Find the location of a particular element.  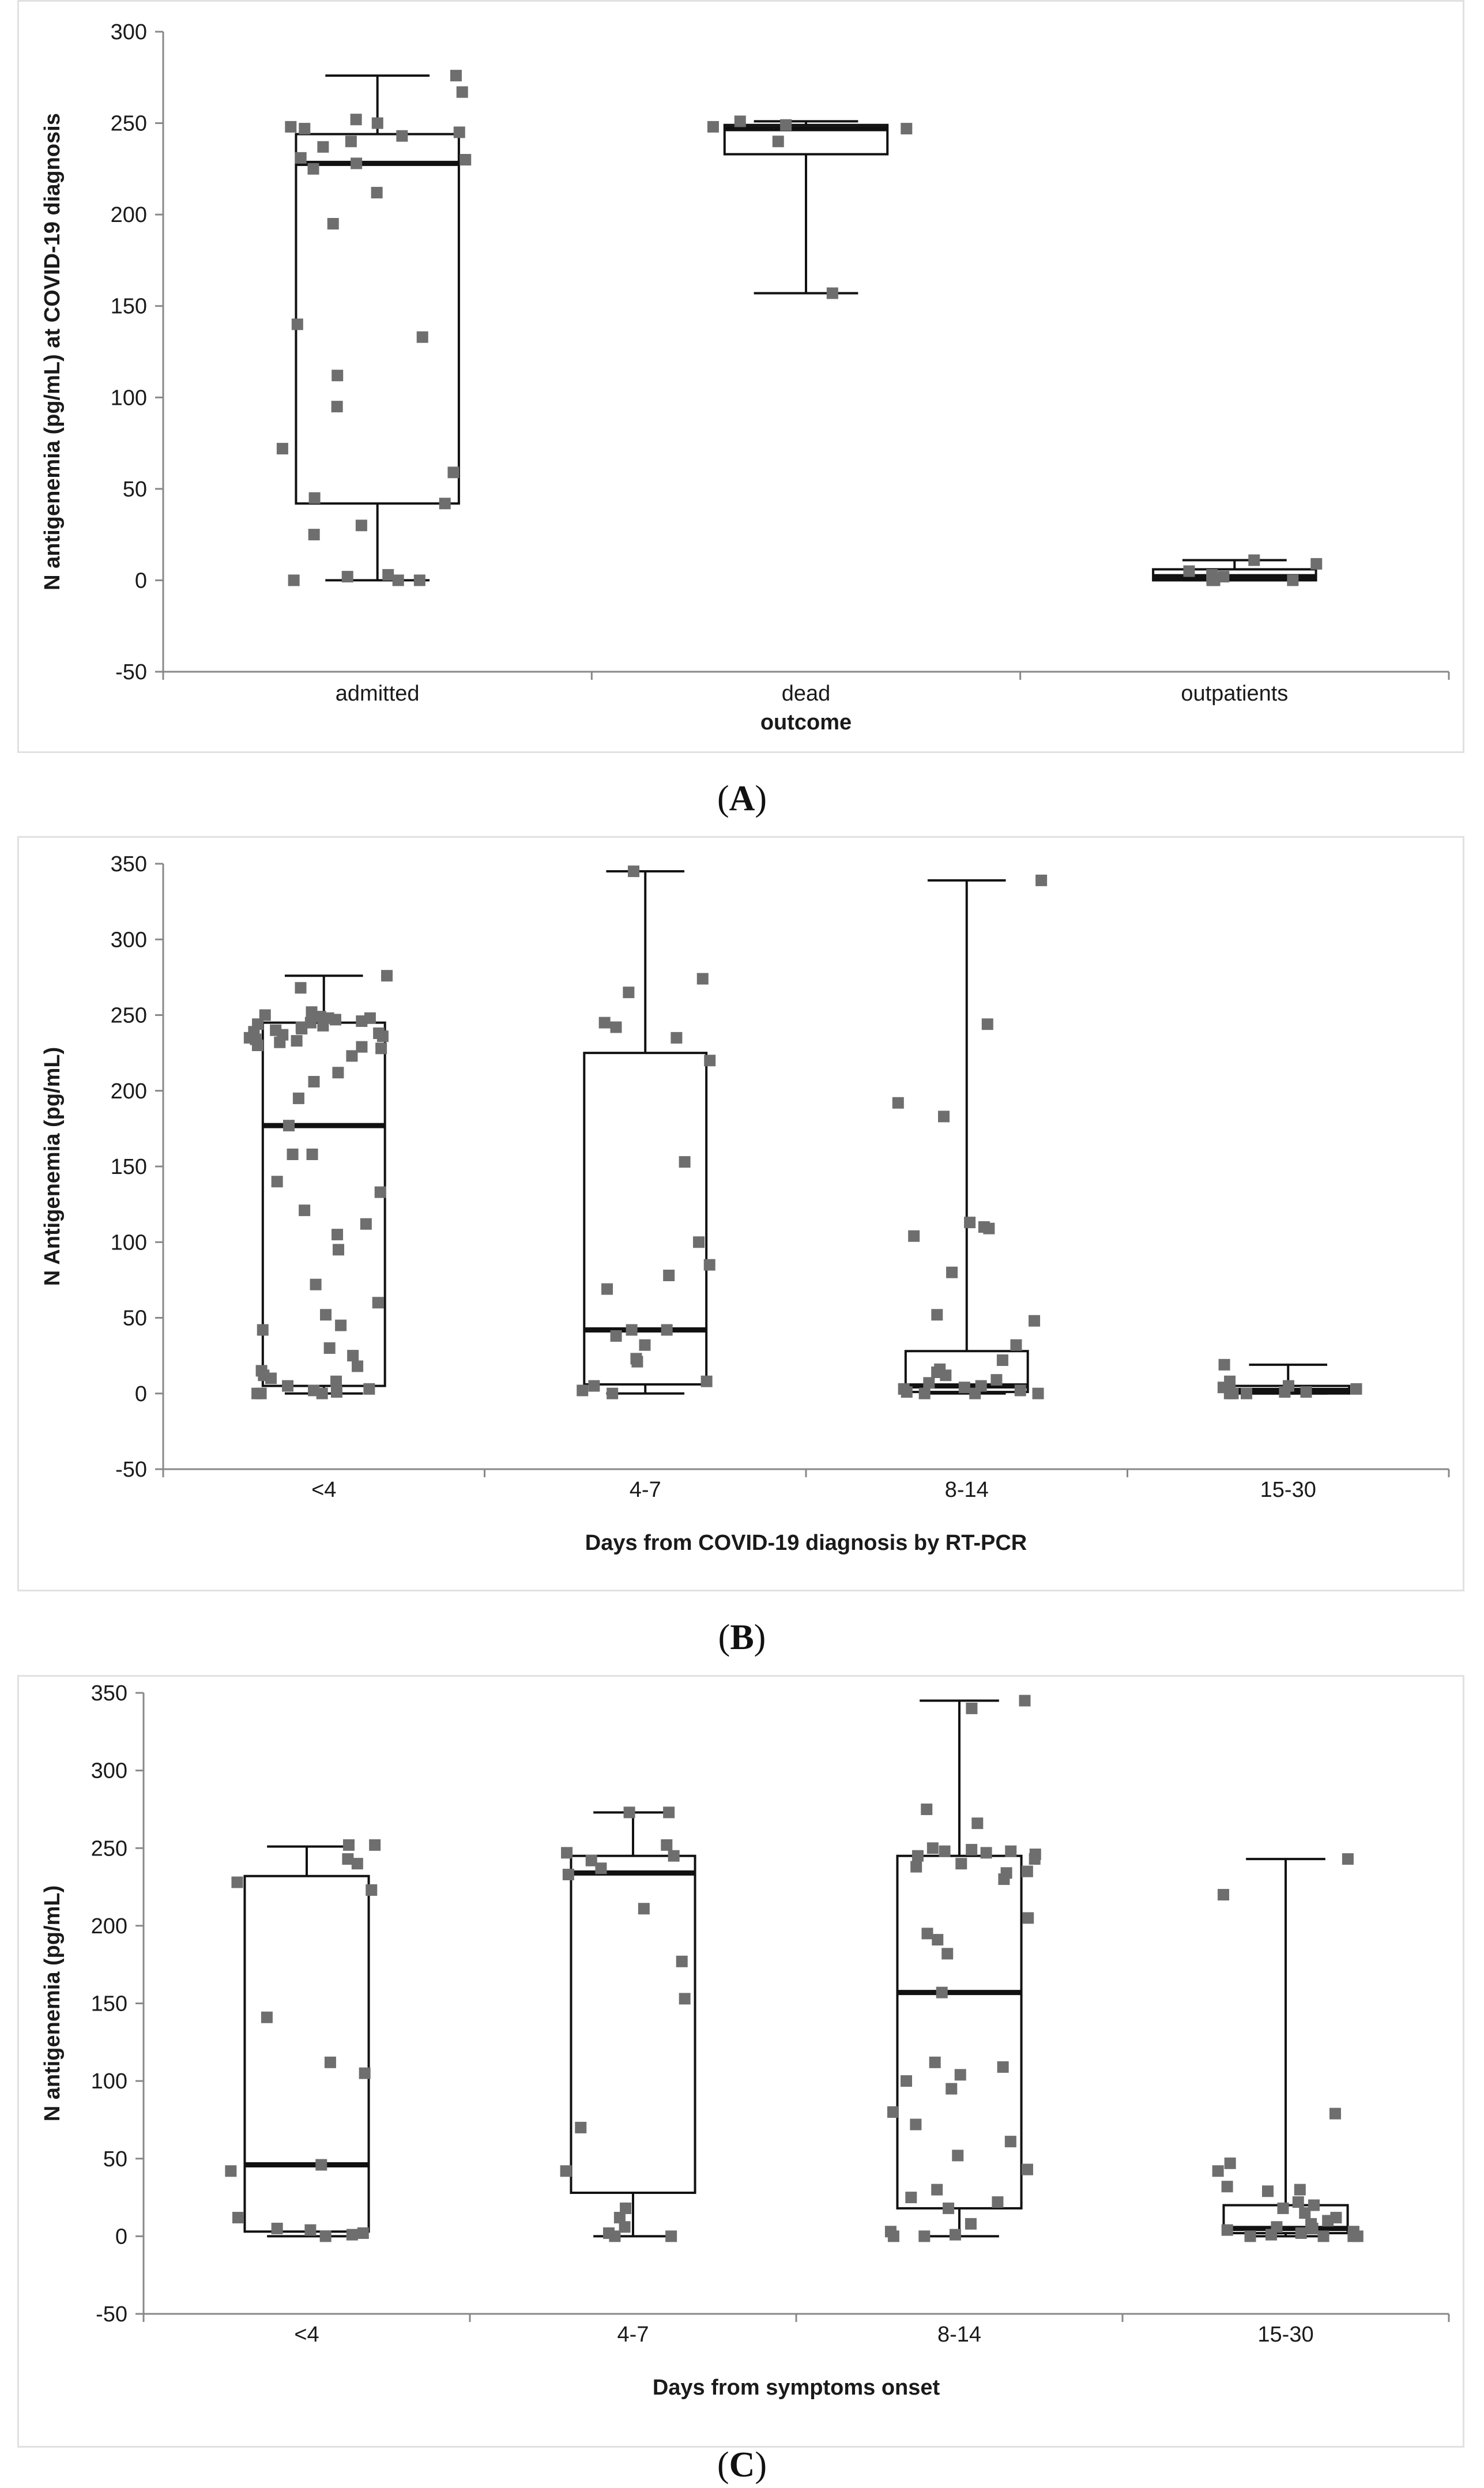

y-tick-label: 150 is located at coordinates (109, 2004).